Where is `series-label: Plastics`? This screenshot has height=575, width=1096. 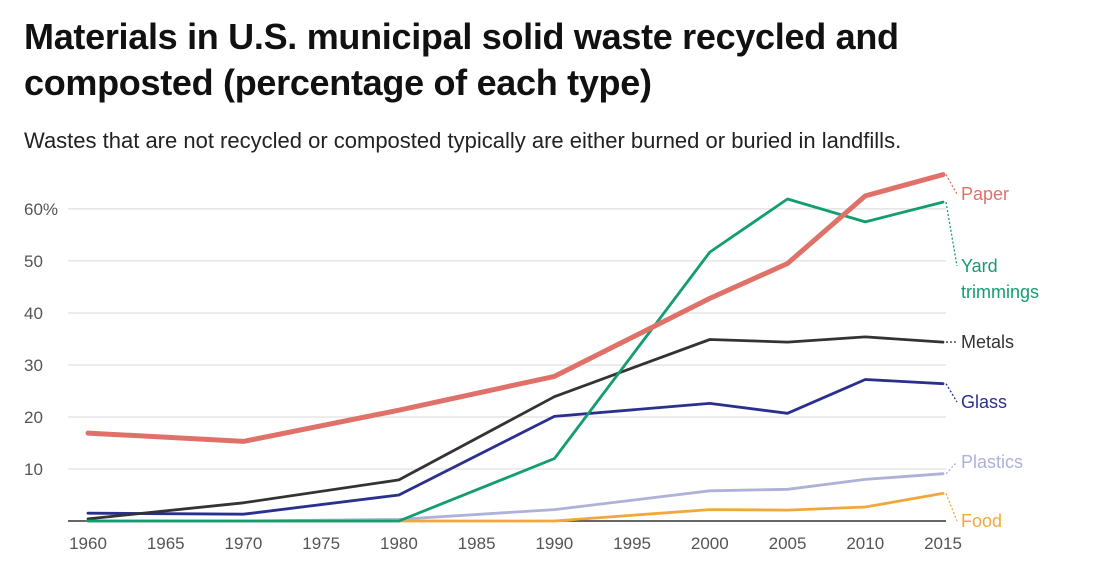 series-label: Plastics is located at coordinates (992, 462).